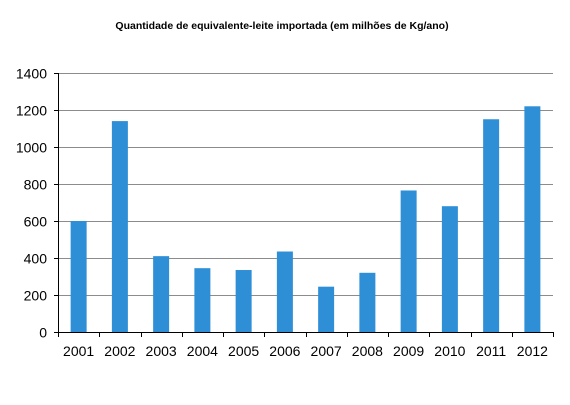 The image size is (570, 405). Describe the element at coordinates (36, 222) in the screenshot. I see `y-tick-label: 600` at that location.